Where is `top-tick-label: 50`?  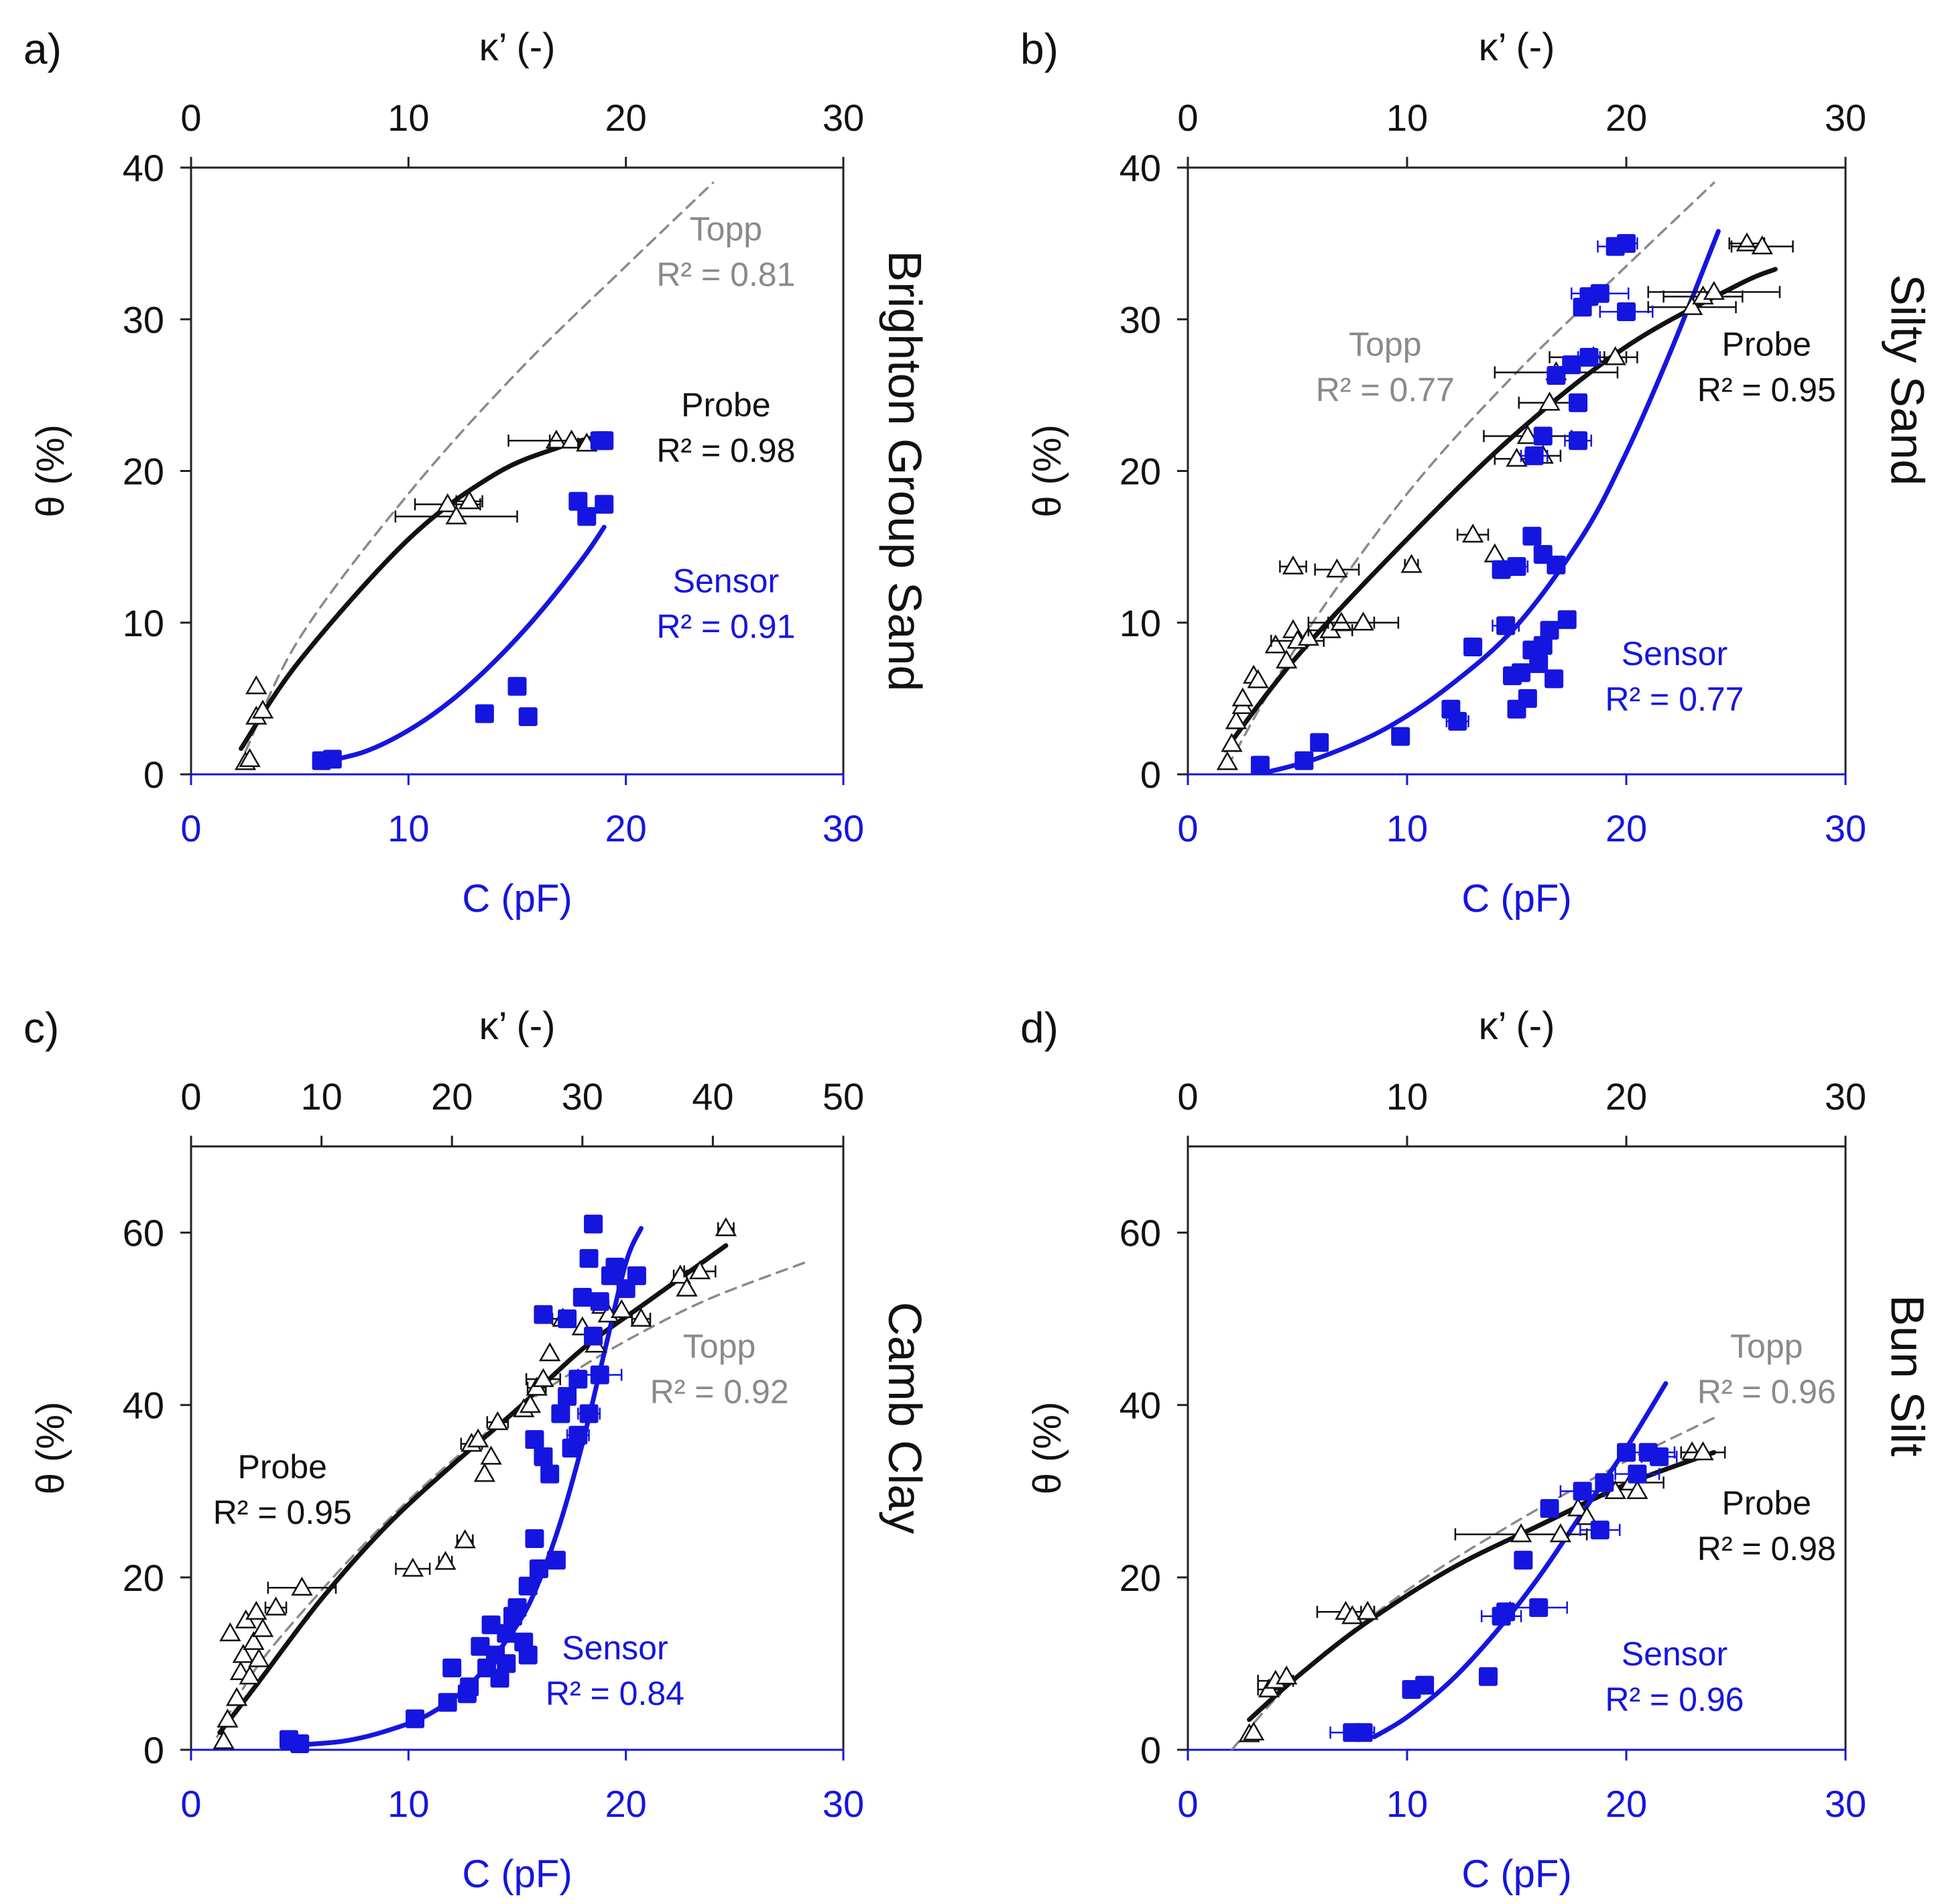
top-tick-label: 50 is located at coordinates (844, 1096).